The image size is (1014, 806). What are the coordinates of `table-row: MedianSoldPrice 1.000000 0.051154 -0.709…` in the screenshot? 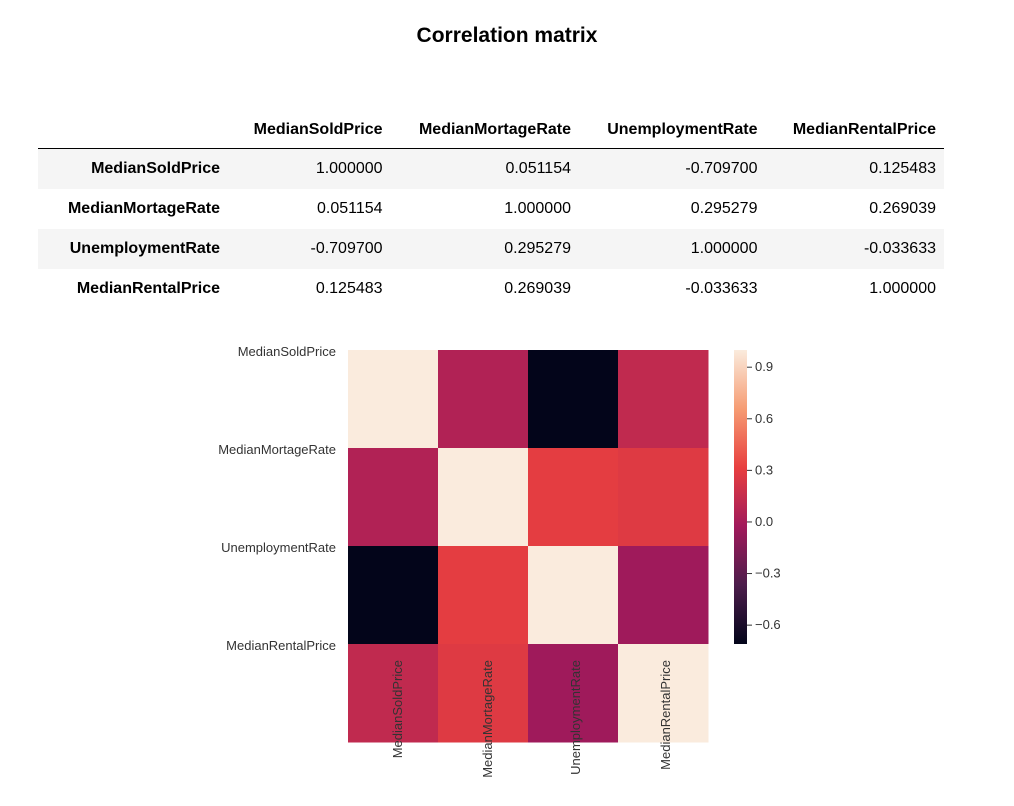 It's located at (491, 168).